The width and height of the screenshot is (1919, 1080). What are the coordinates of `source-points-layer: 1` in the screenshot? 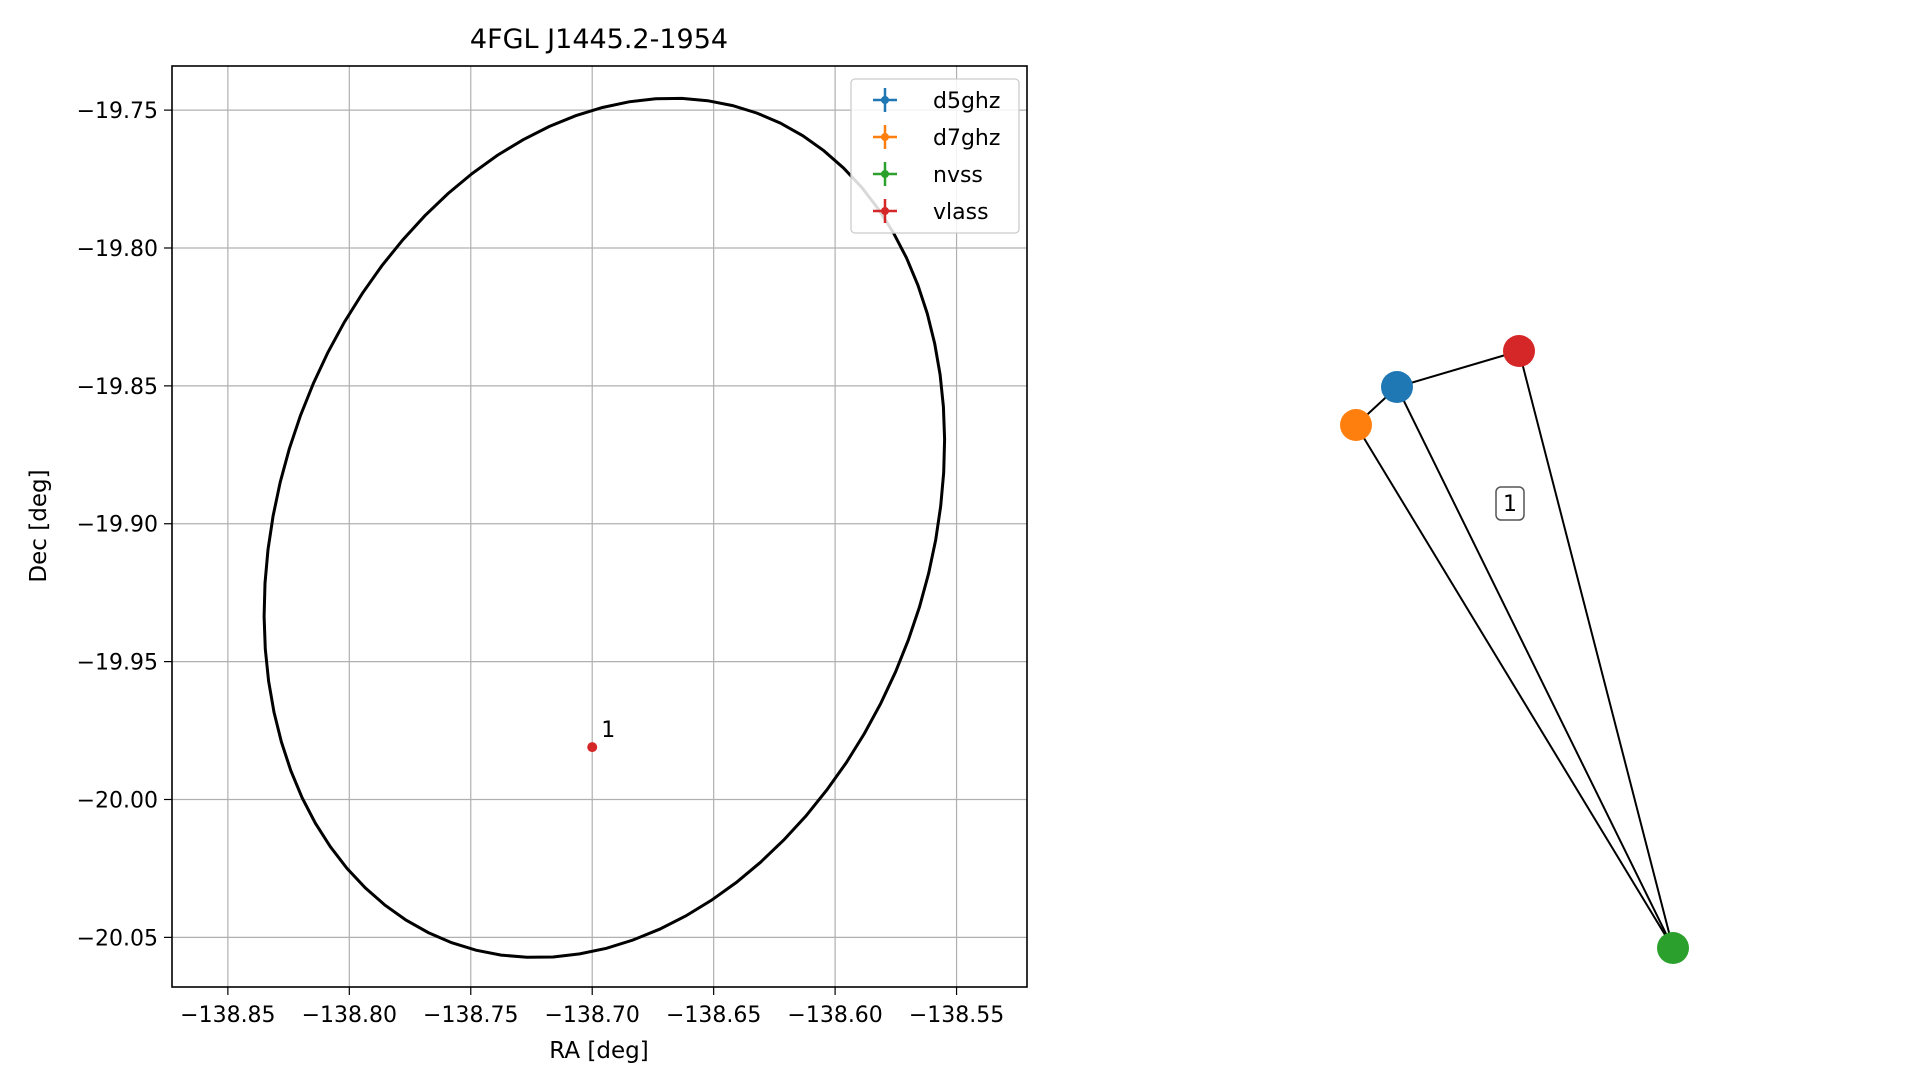 It's located at (601, 735).